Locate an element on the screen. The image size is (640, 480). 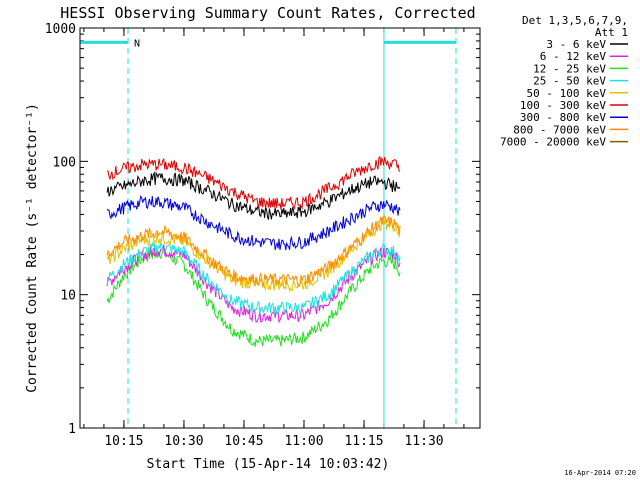
y-tick-label: 10 is located at coordinates (68, 296).